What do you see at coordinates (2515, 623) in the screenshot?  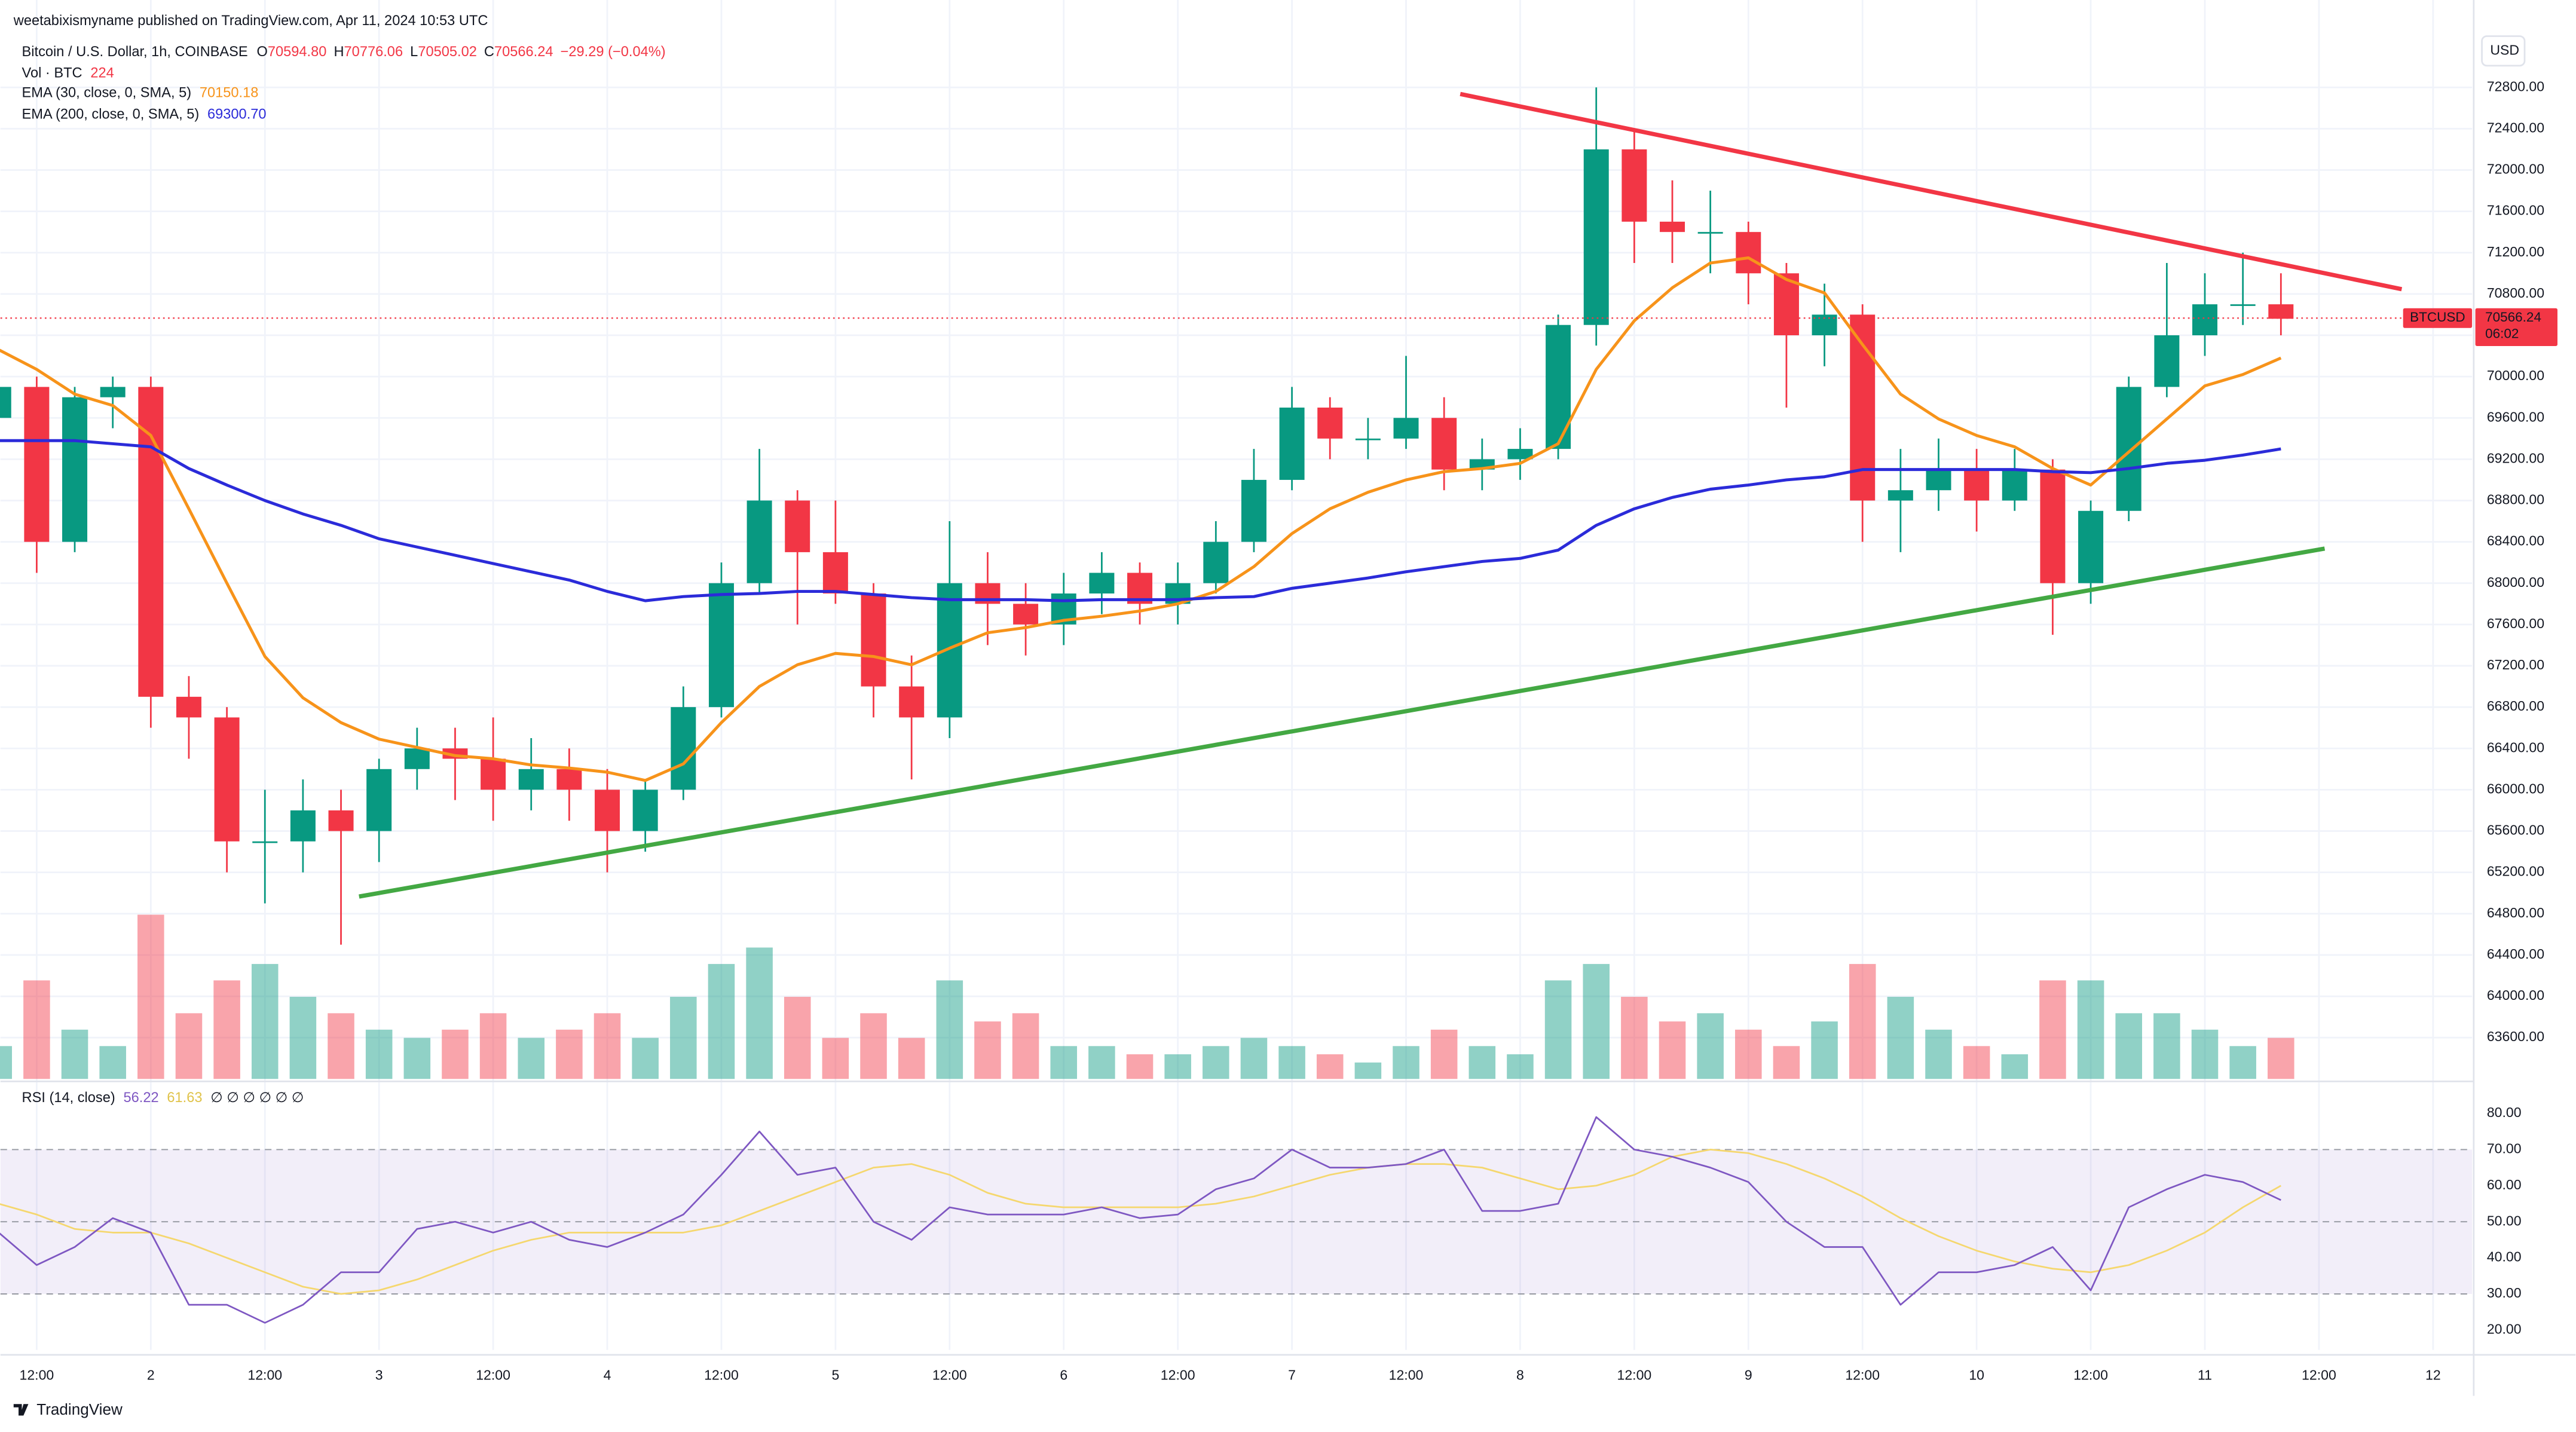 I see `y-tick-label: 67600.00` at bounding box center [2515, 623].